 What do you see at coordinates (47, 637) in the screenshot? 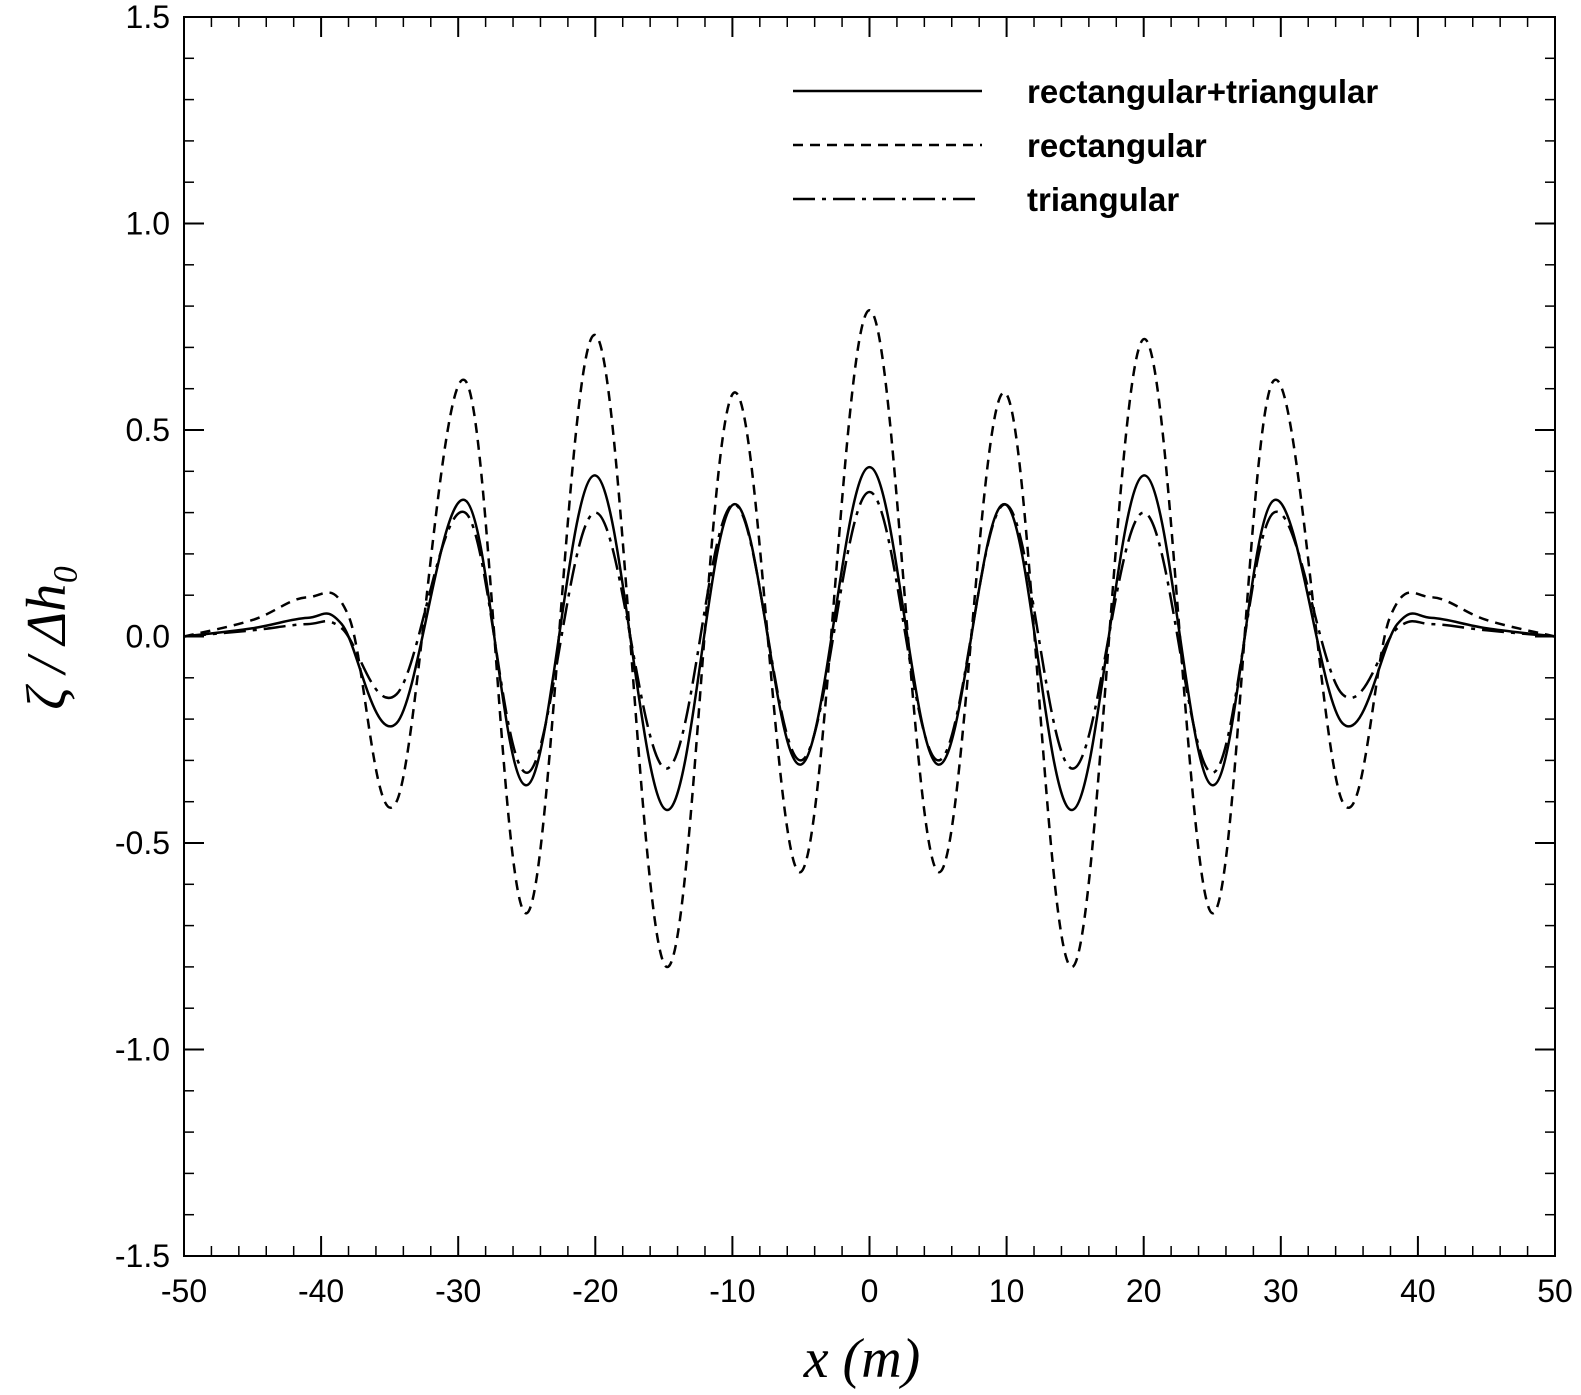
I see `y-axis-title: ζ / Δh₀` at bounding box center [47, 637].